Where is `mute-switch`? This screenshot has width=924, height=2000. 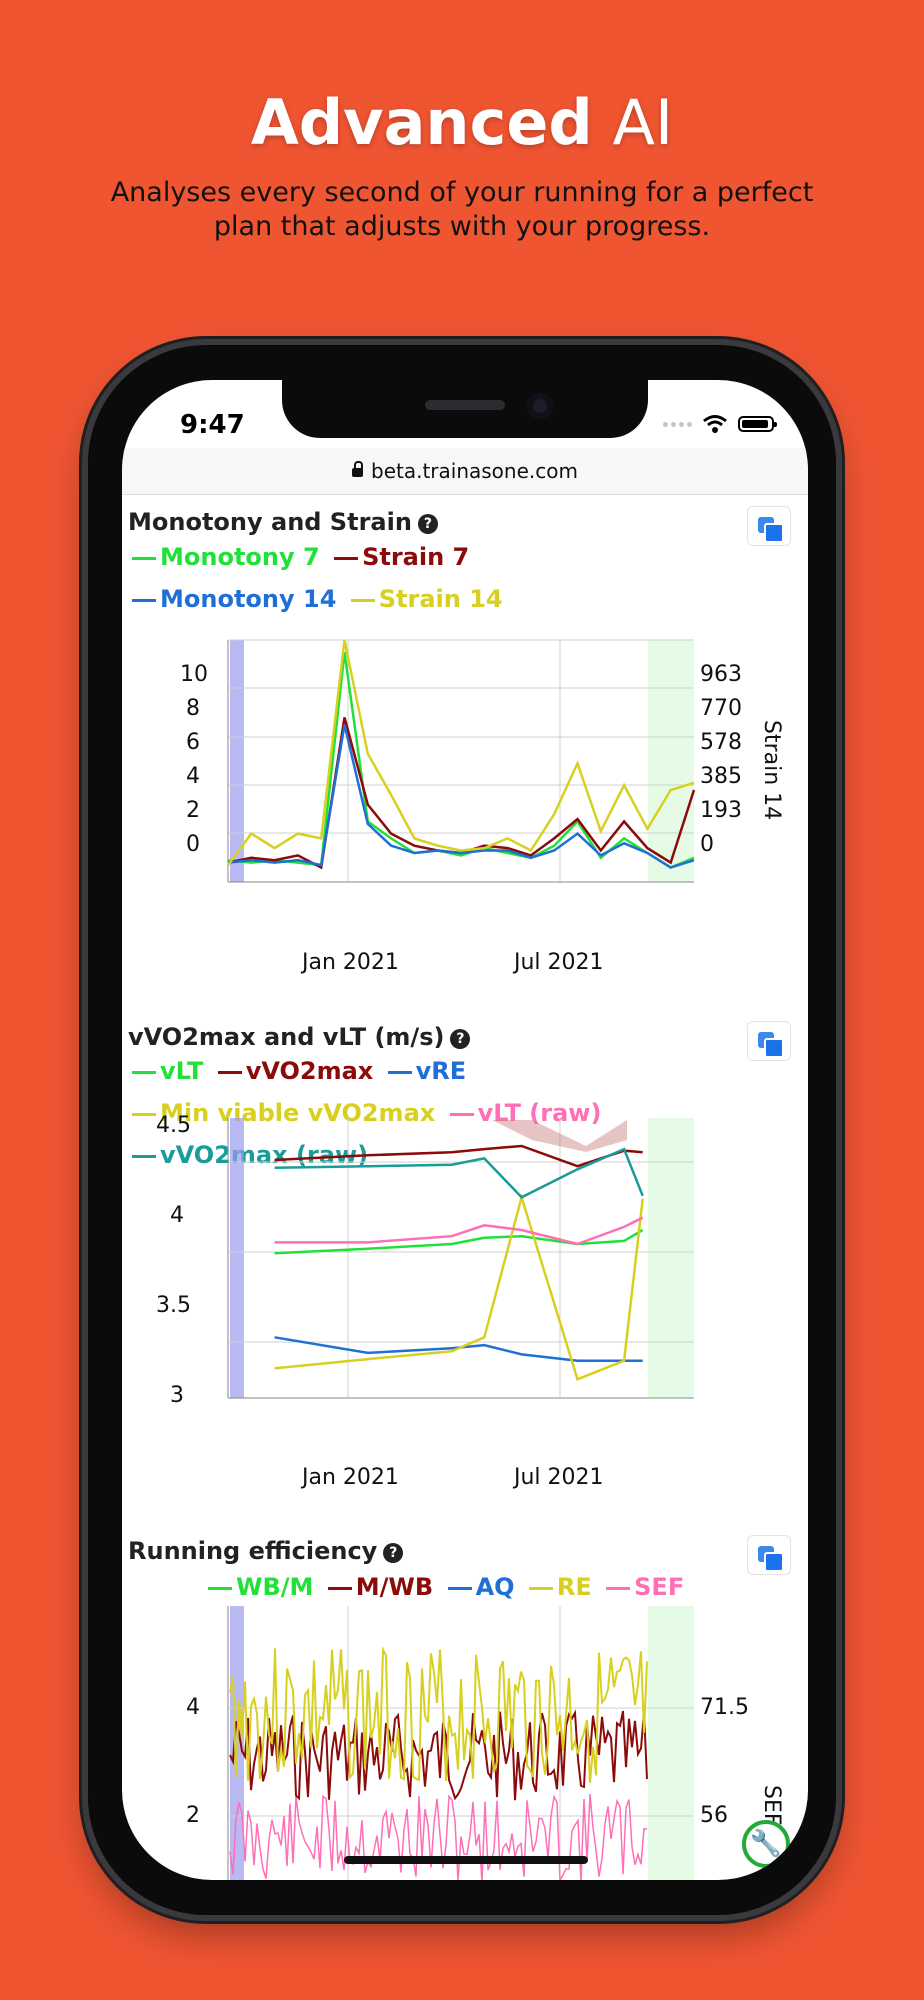
mute-switch is located at coordinates (85, 626).